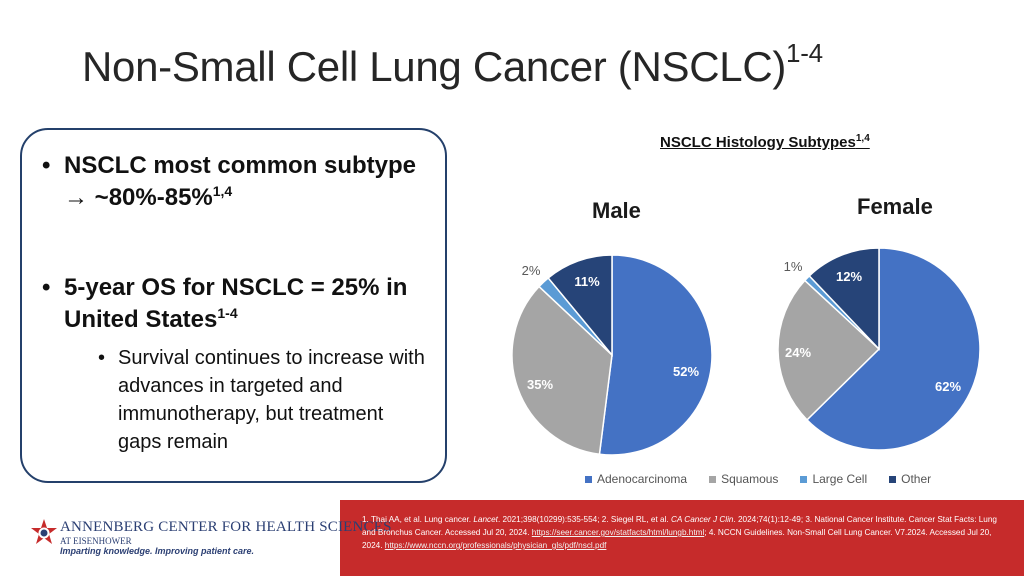 This screenshot has width=1024, height=576. What do you see at coordinates (895, 206) in the screenshot?
I see `pie-label-female: Female` at bounding box center [895, 206].